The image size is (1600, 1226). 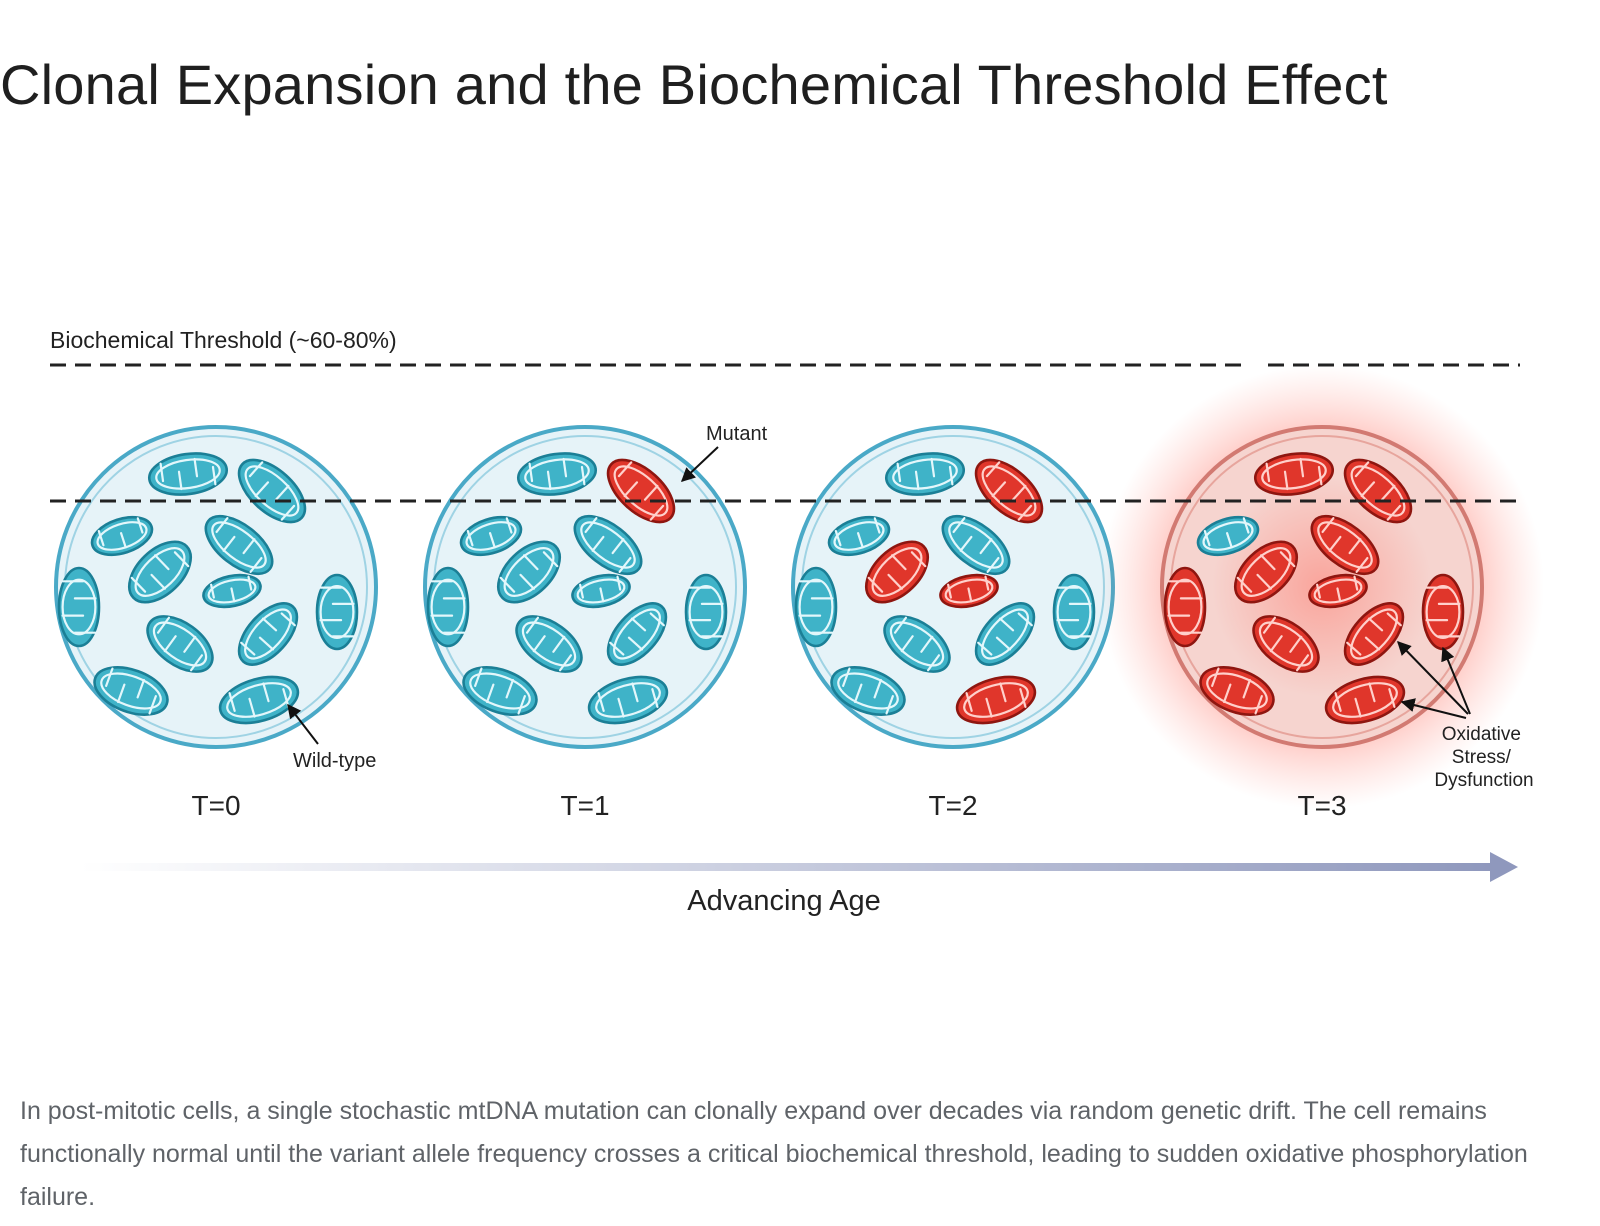 I want to click on stage-label-0: T=0, so click(x=215, y=805).